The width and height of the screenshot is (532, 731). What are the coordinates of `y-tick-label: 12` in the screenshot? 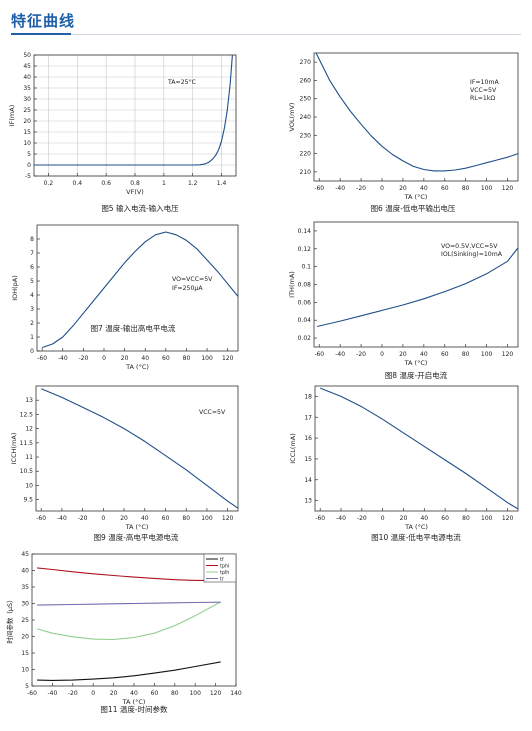 It's located at (29, 429).